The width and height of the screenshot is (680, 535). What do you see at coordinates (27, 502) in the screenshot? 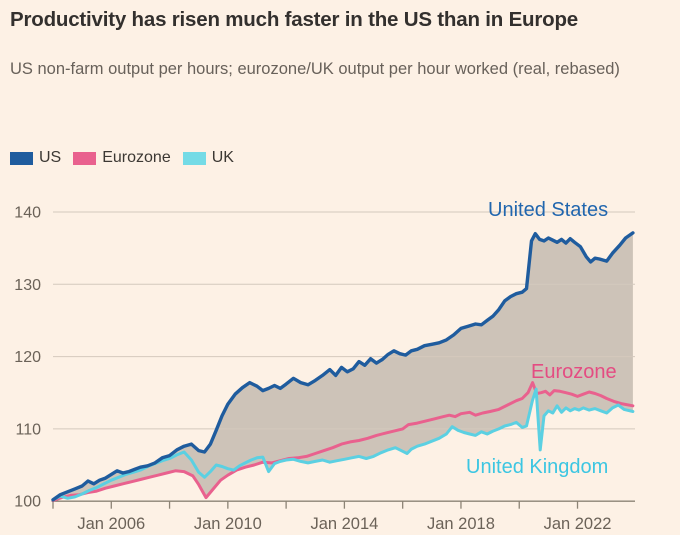
I see `y-axis-label-100: 100` at bounding box center [27, 502].